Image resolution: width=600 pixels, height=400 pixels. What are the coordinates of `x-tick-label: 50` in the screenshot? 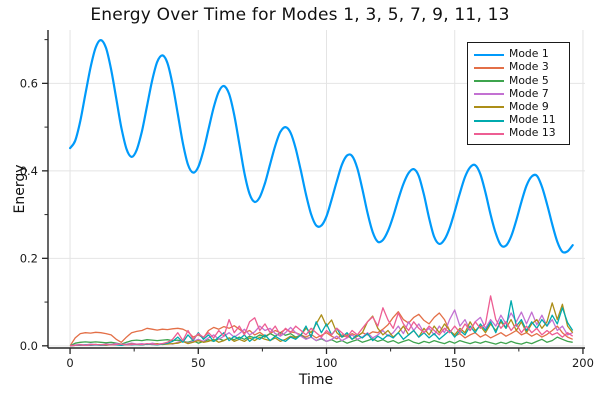 It's located at (198, 363).